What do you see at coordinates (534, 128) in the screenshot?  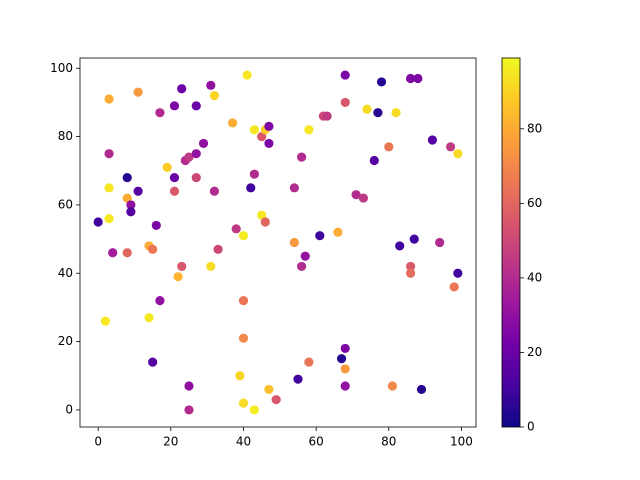 I see `colorbar-tick-label: 80` at bounding box center [534, 128].